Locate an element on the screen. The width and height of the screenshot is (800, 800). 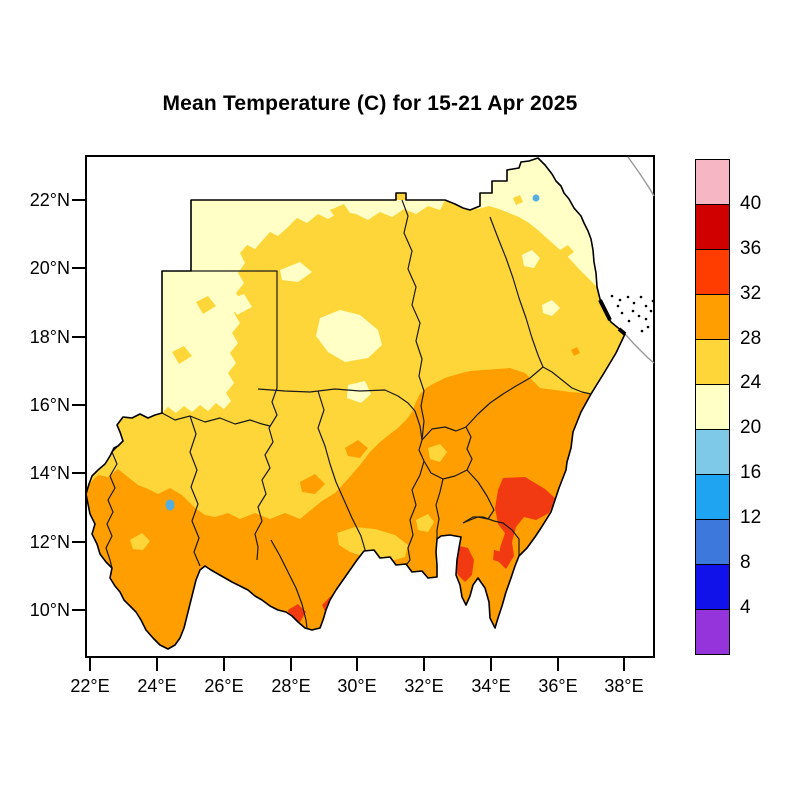
lon-axis-label: 24°E is located at coordinates (157, 686).